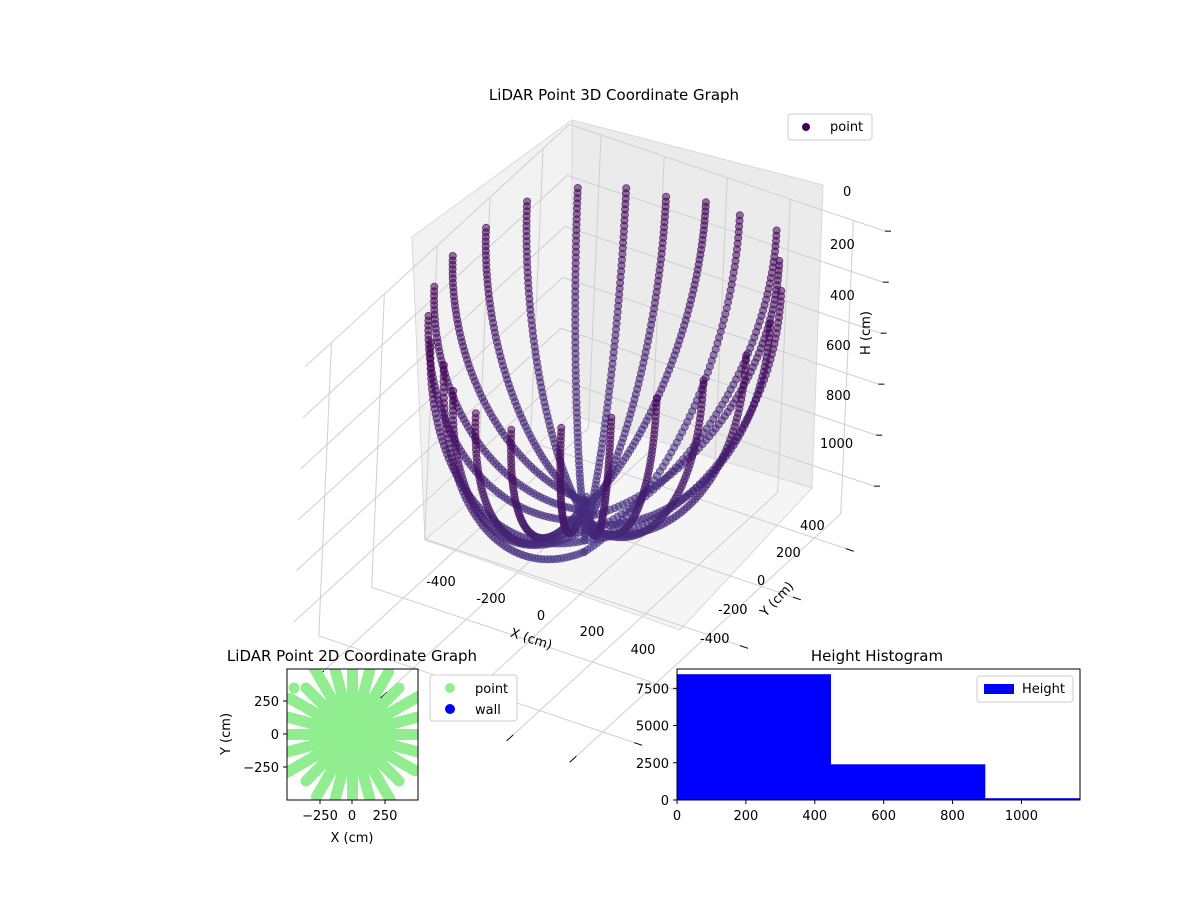 The width and height of the screenshot is (1200, 900). I want to click on legend-hist-box, so click(1025, 689).